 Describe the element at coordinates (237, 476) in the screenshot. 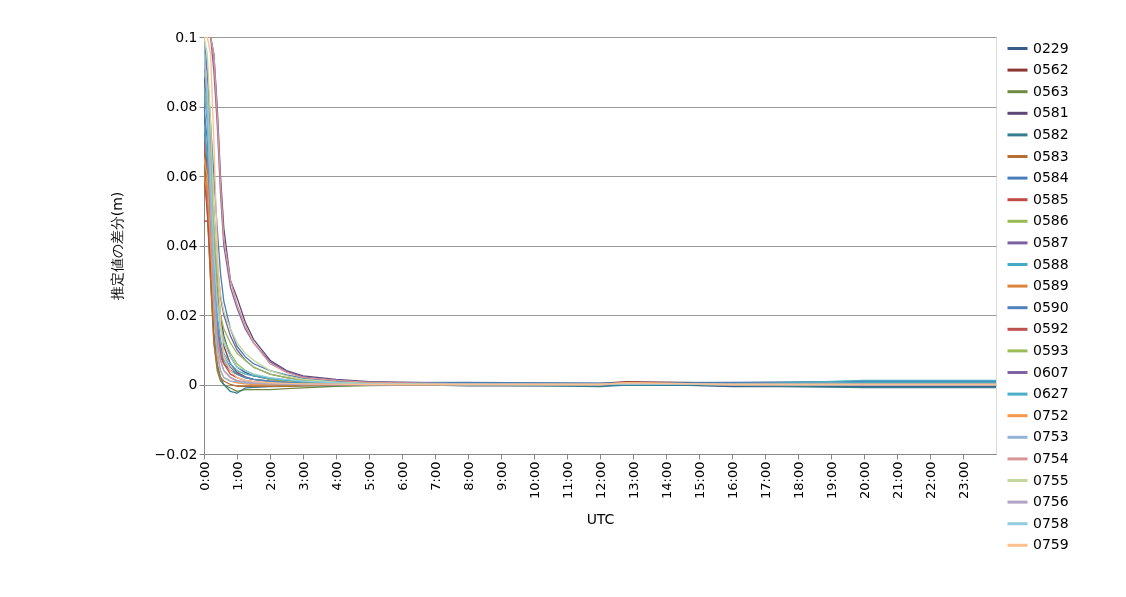

I see `x-tick-label: 1:00` at that location.